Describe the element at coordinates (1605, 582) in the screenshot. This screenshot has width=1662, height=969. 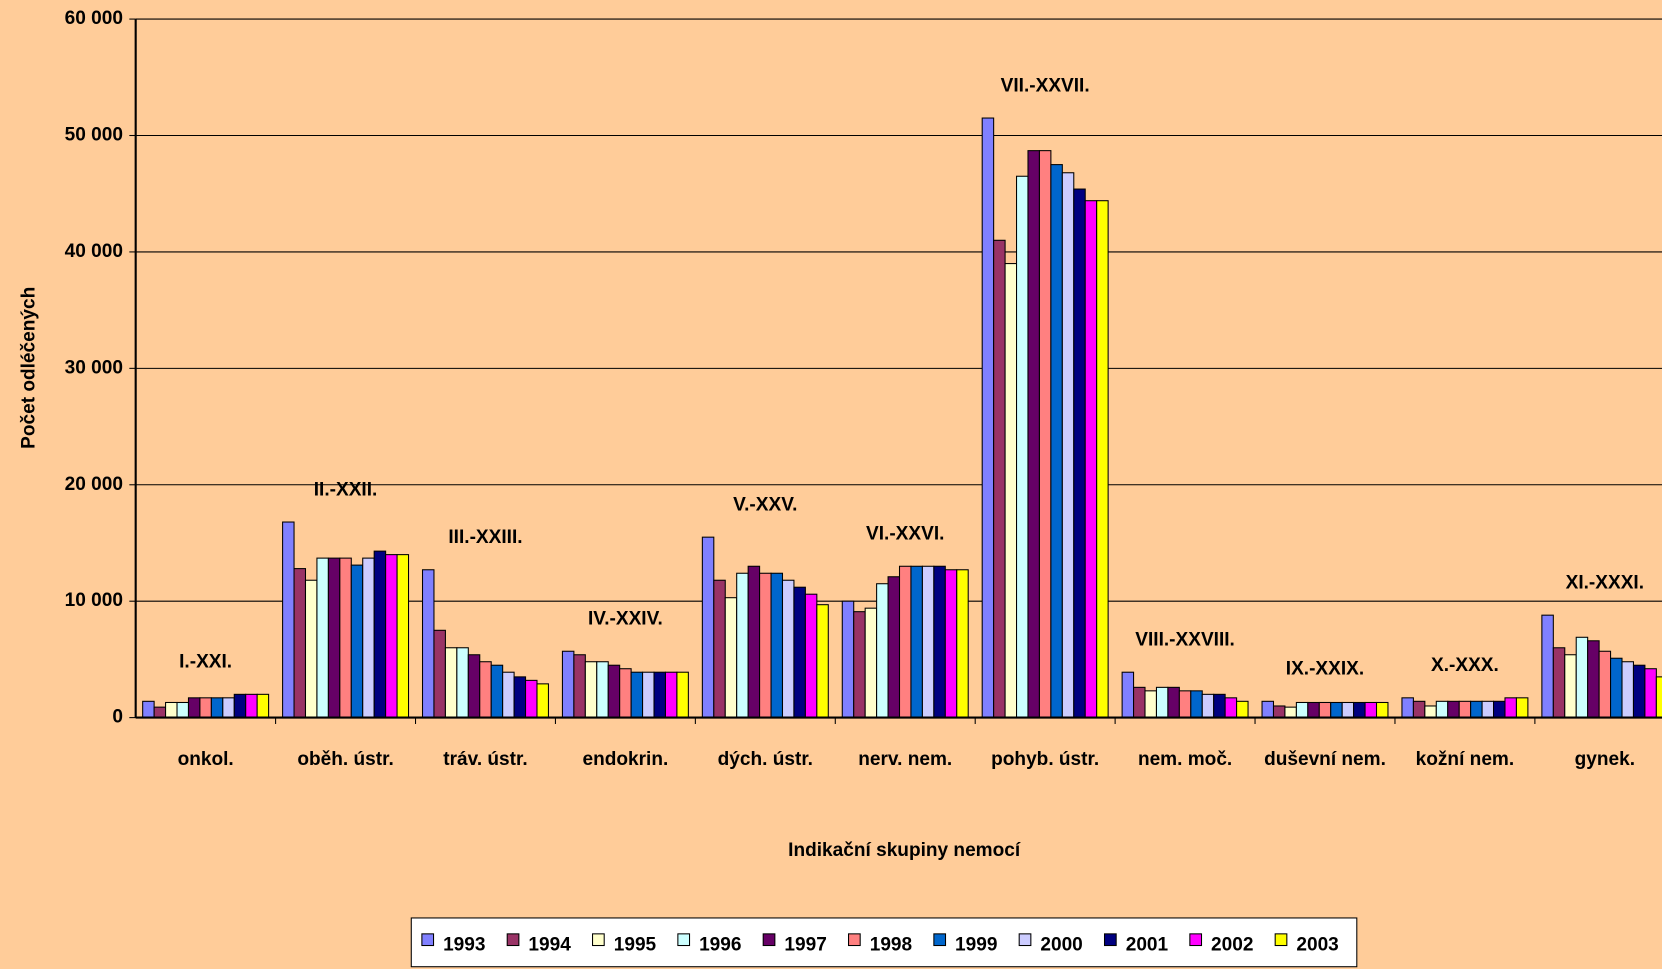
I see `annotation: XI.-XXXI.` at that location.